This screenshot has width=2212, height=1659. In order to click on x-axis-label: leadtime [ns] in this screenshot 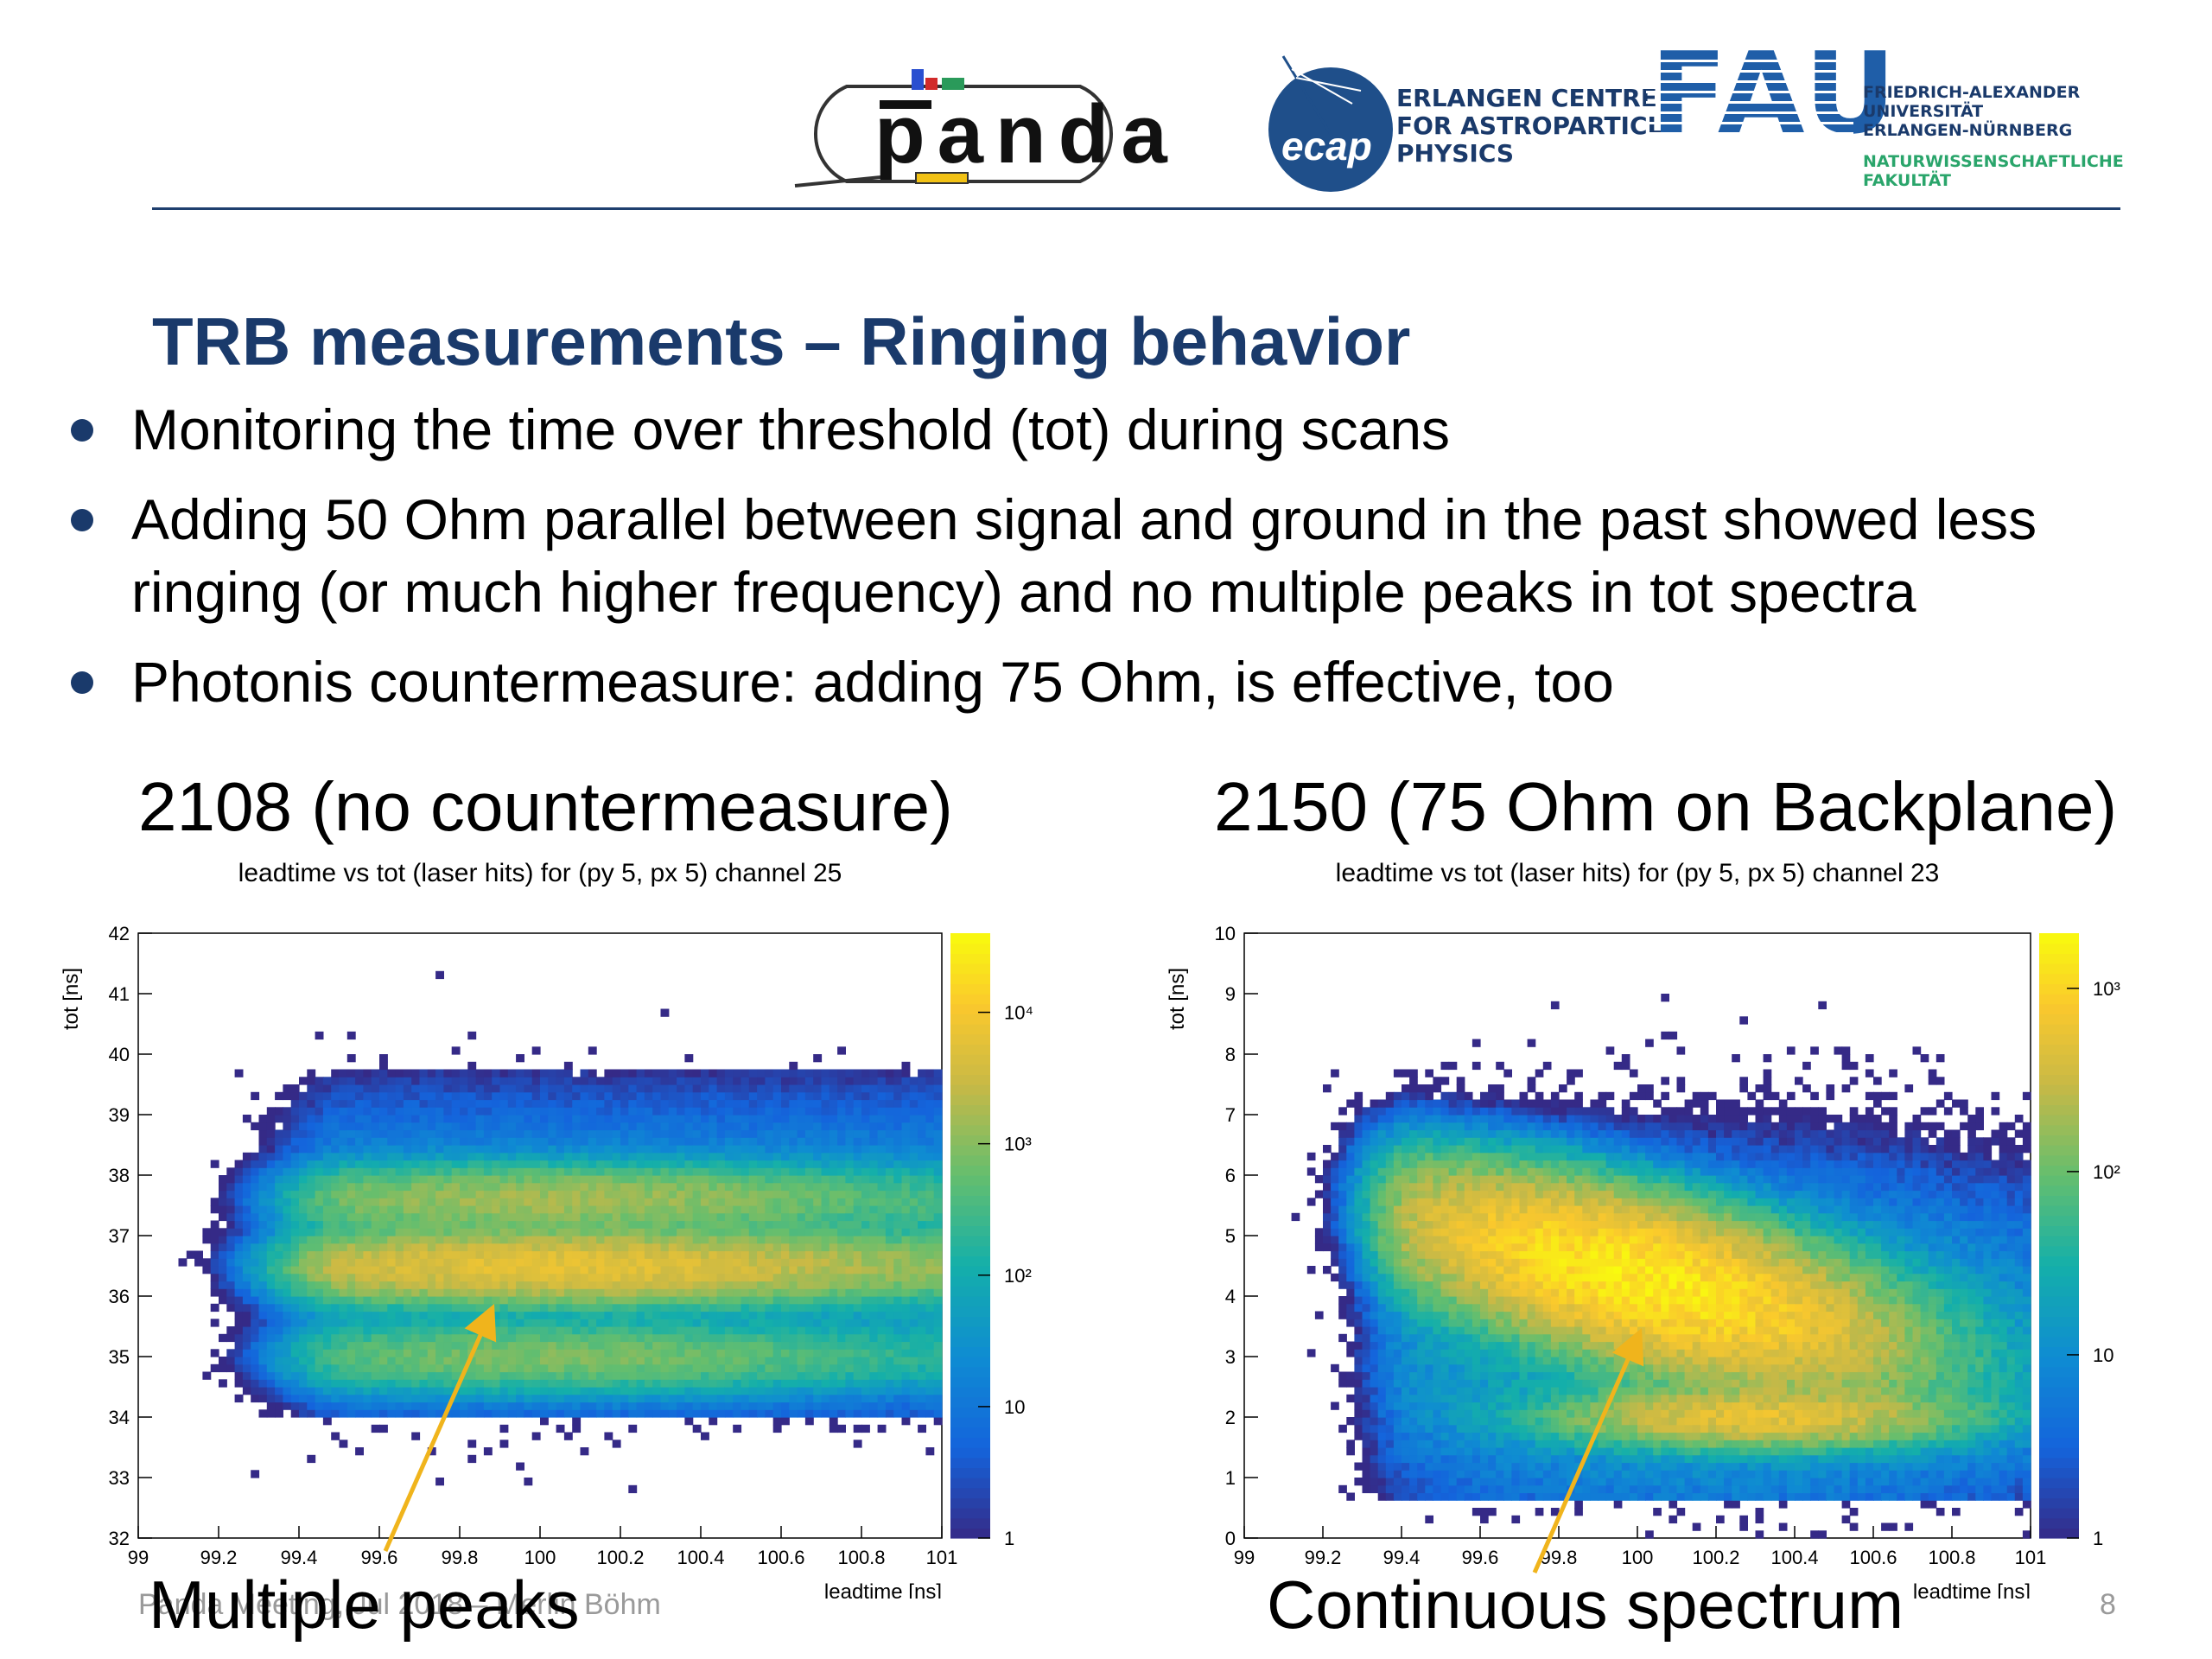, I will do `click(883, 1589)`.